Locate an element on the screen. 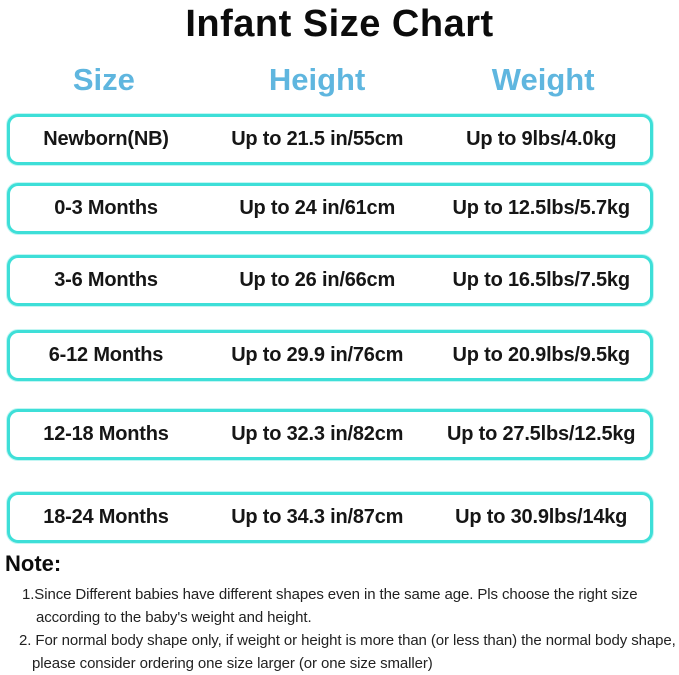  row-size-cell: 0-3 Months is located at coordinates (106, 208).